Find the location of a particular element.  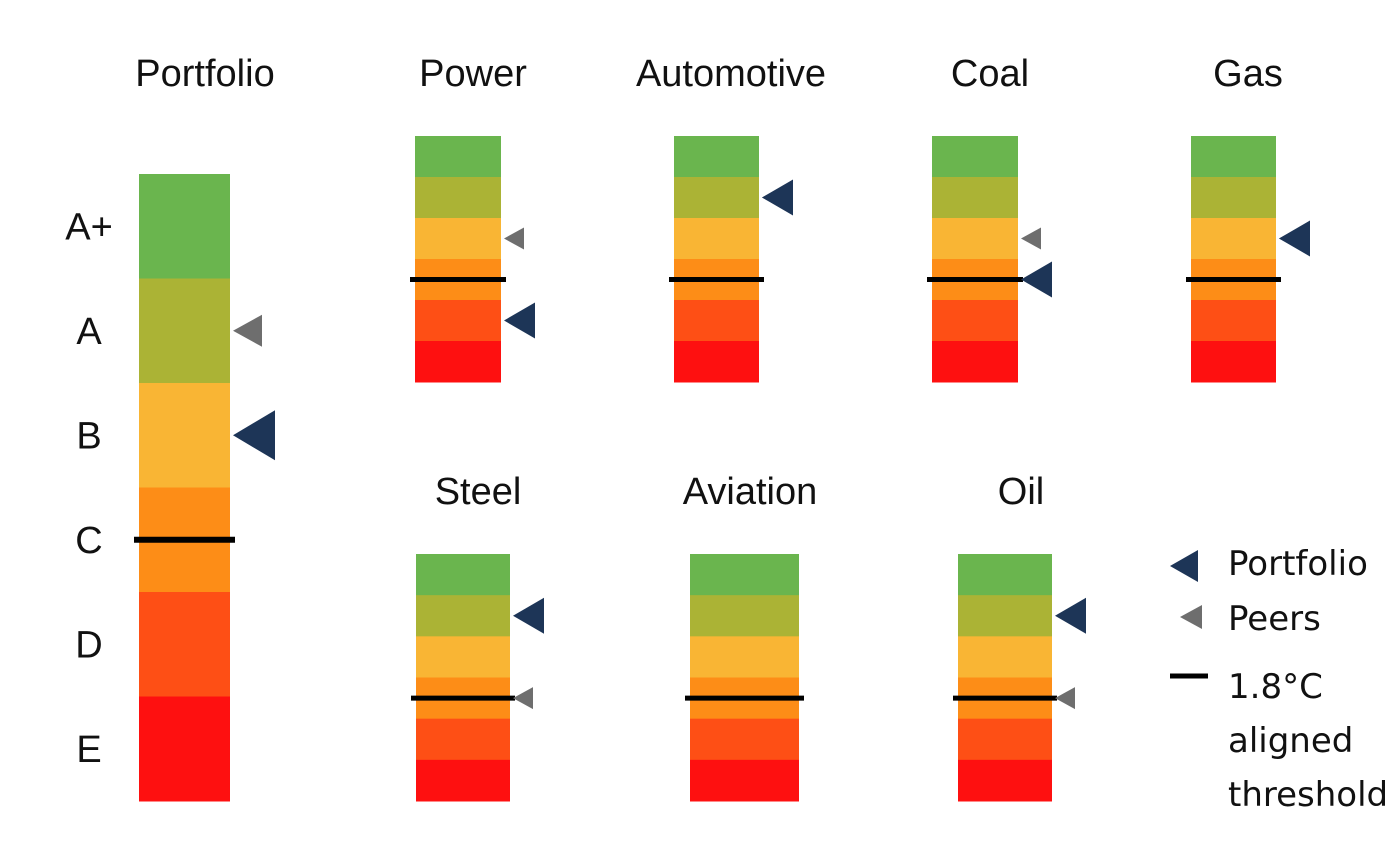

grade-label: D is located at coordinates (88, 645).